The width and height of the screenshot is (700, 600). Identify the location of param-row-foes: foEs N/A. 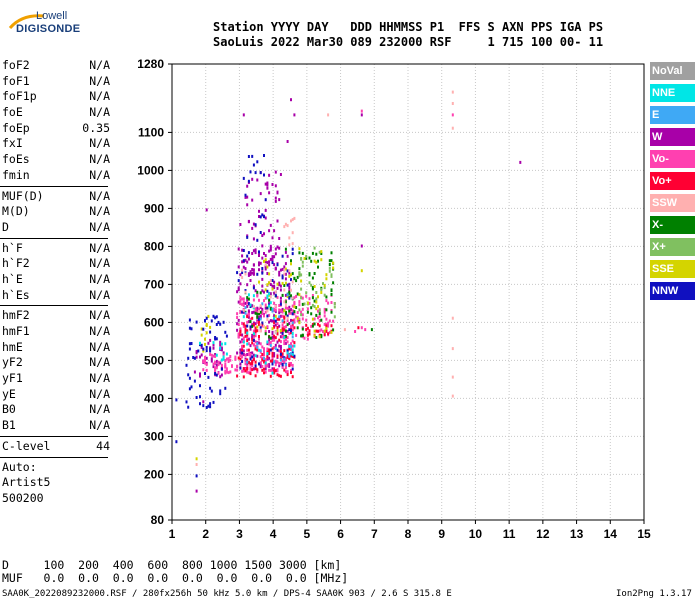
(56, 160).